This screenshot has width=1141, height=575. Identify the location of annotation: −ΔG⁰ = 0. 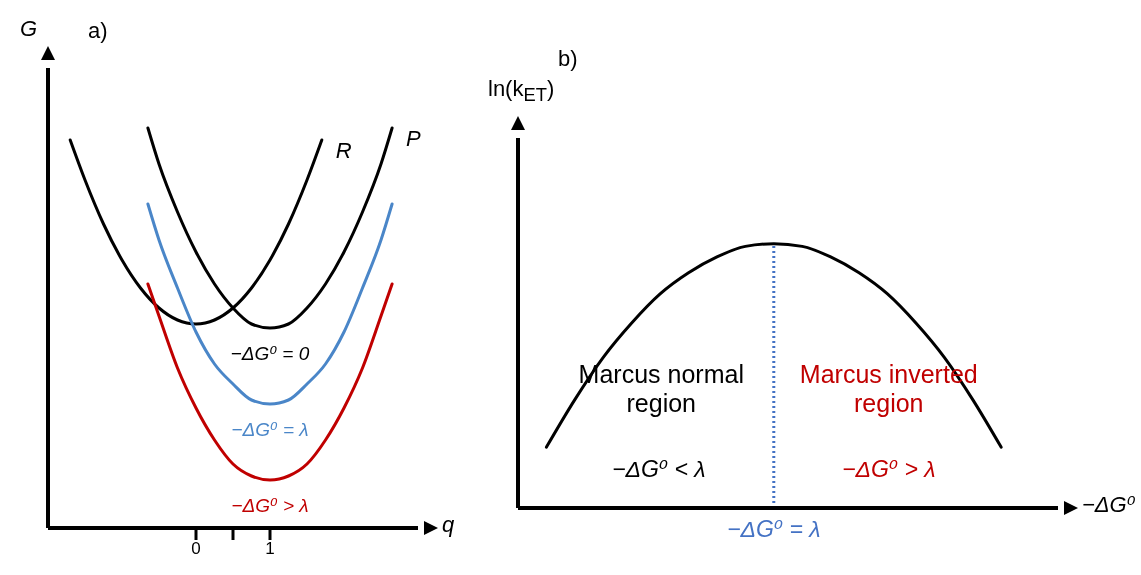
(270, 353).